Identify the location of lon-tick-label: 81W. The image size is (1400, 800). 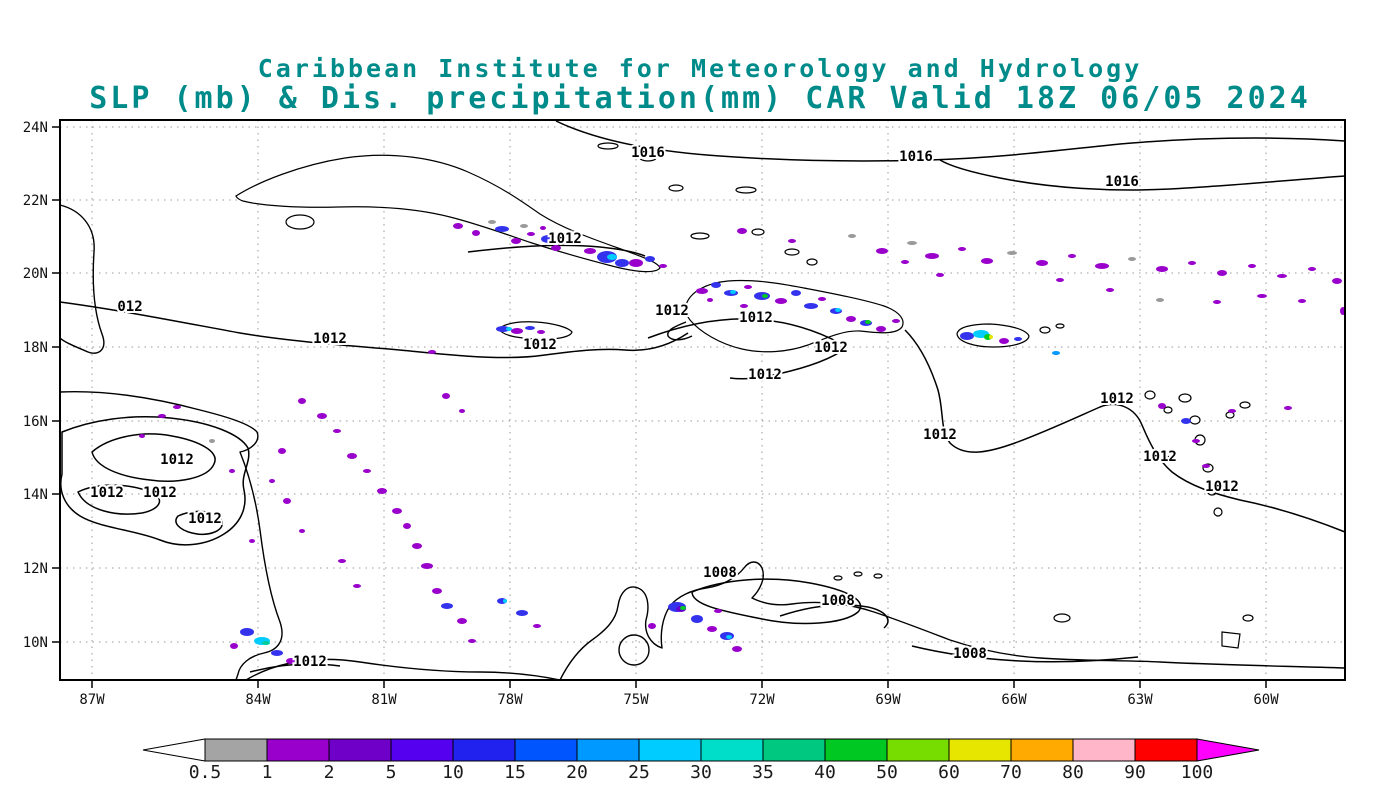
(384, 700).